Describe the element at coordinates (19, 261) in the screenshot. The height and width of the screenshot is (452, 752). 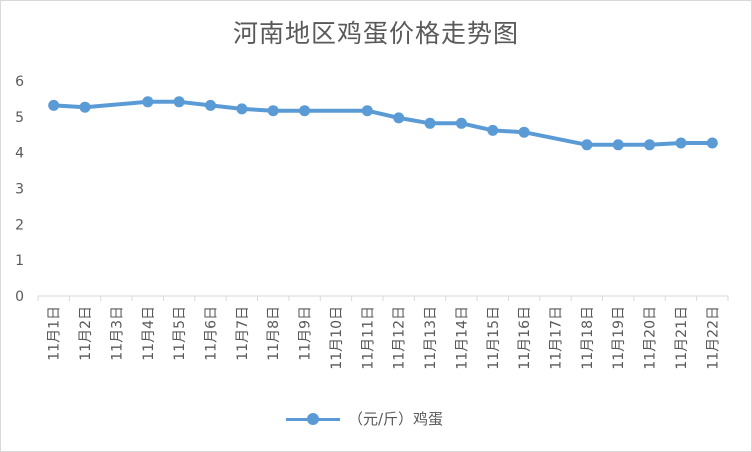
I see `y-tick-label: 1` at that location.